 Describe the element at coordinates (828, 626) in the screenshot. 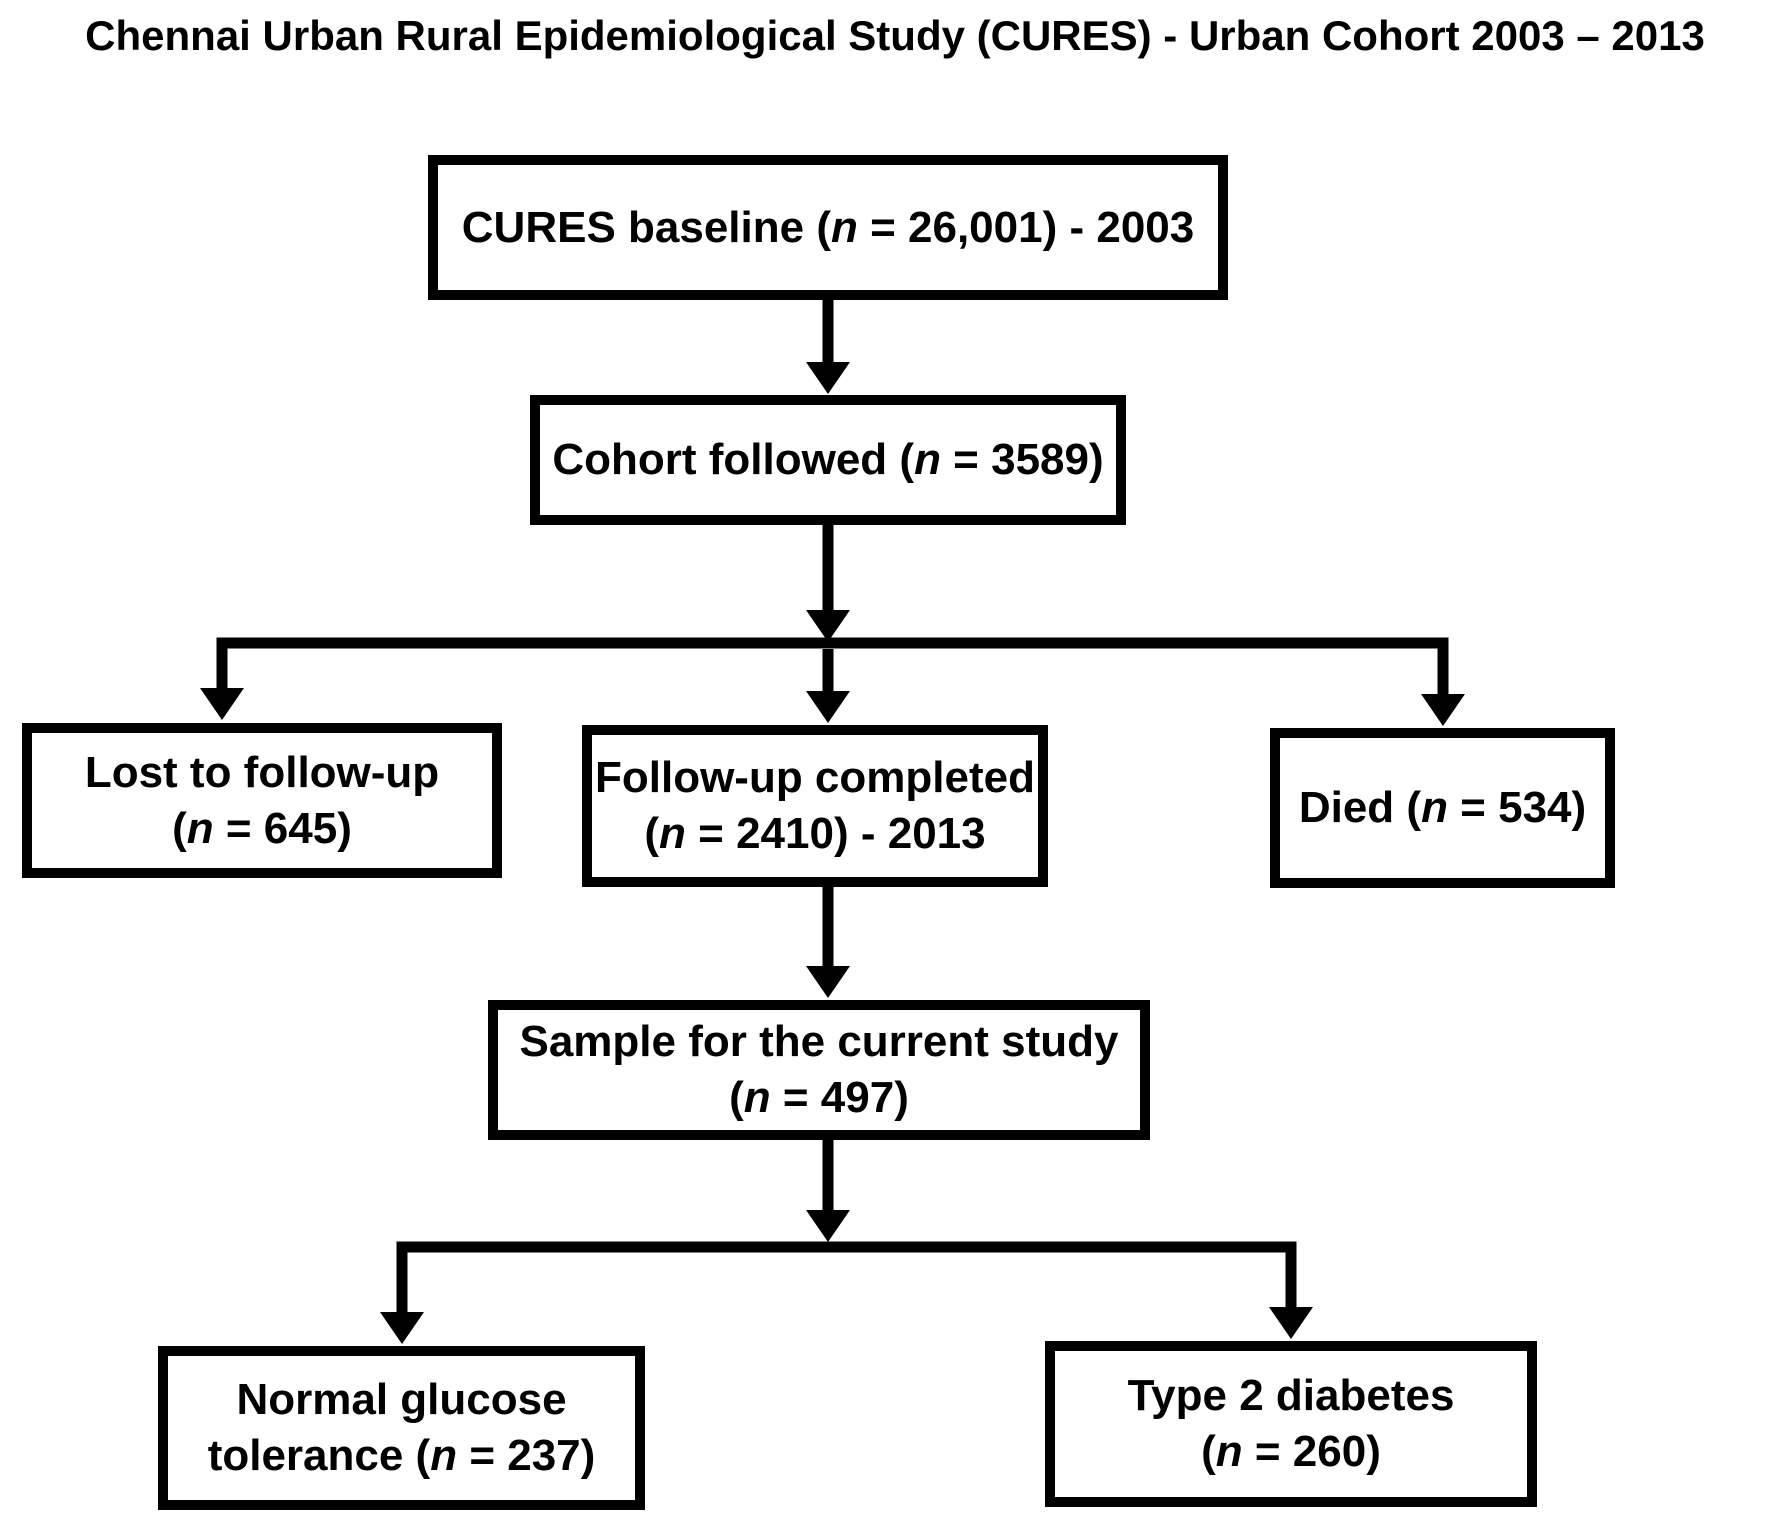

I see `arrow-cohort-to-branch-head` at that location.